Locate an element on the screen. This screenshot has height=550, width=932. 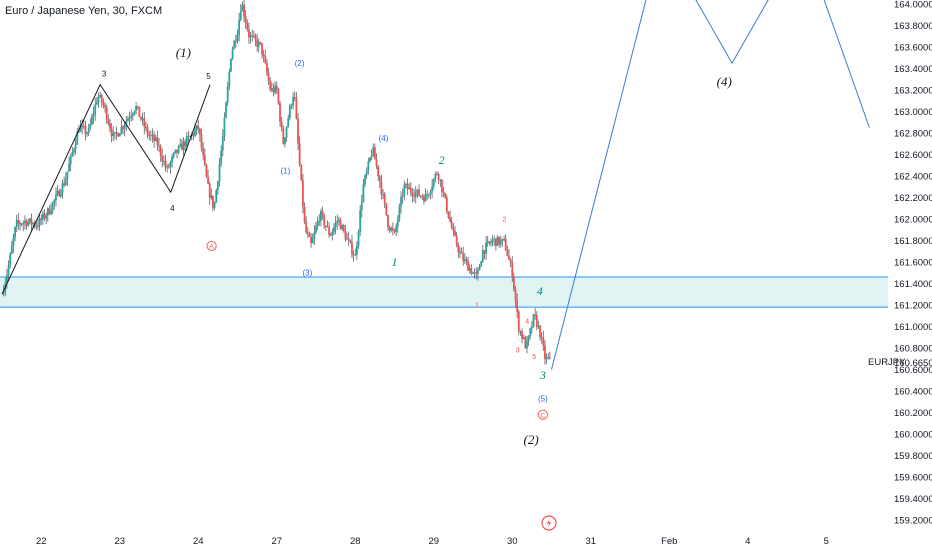
event-marker is located at coordinates (549, 523).